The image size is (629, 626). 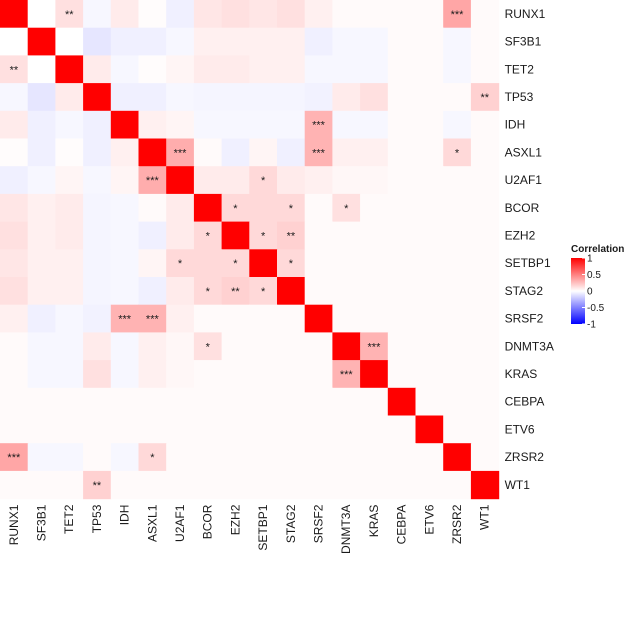 What do you see at coordinates (402, 374) in the screenshot?
I see `heatmap-cell-kras-cebpa` at bounding box center [402, 374].